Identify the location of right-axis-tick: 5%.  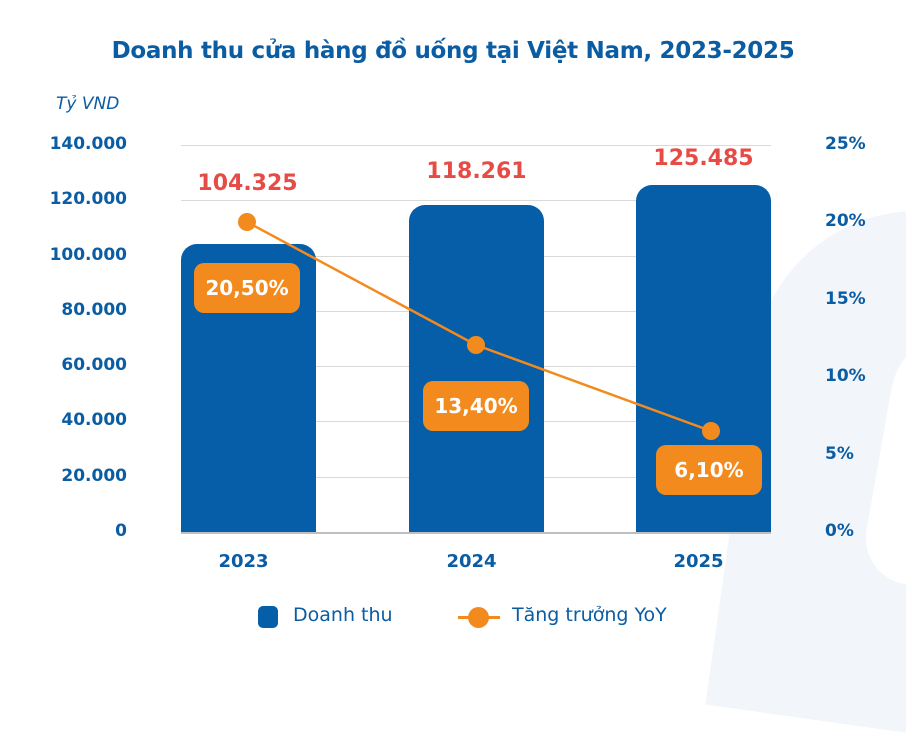
(839, 453).